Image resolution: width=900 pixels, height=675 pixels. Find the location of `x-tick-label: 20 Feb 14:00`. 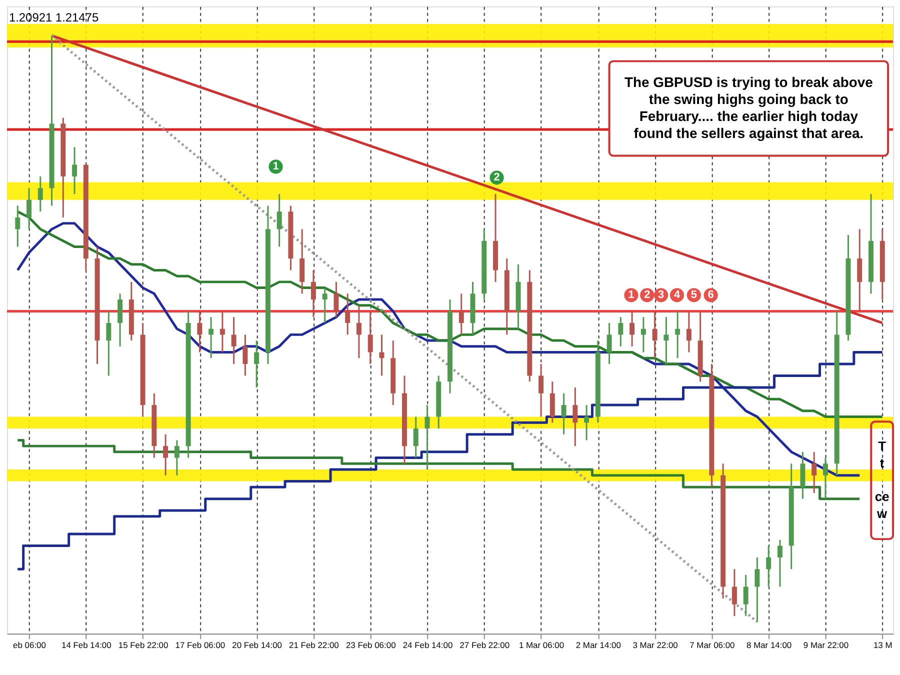

x-tick-label: 20 Feb 14:00 is located at coordinates (257, 645).